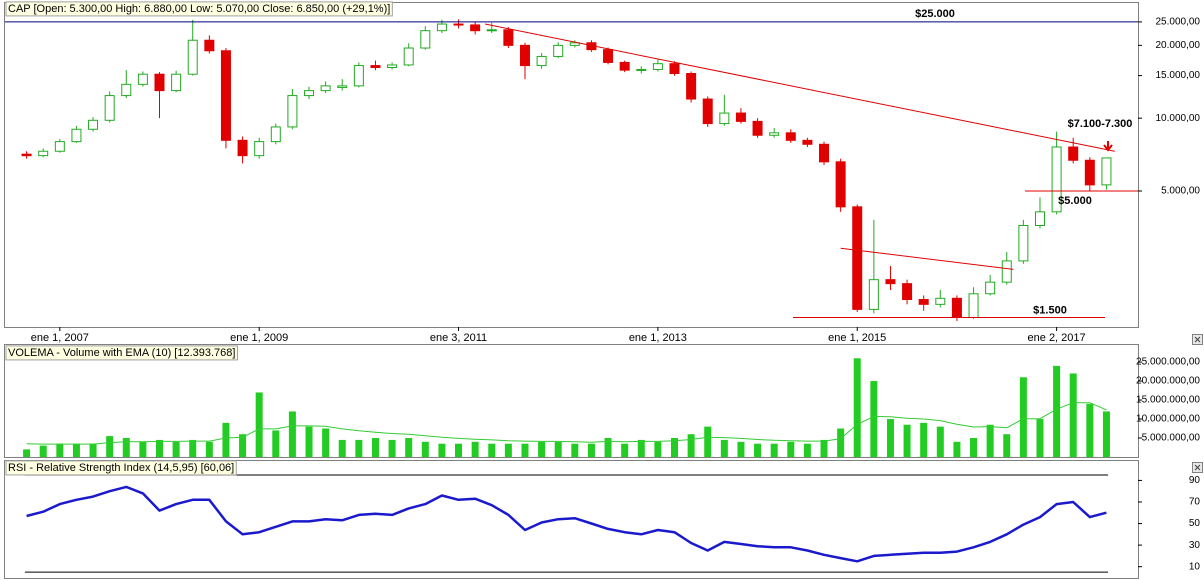  Describe the element at coordinates (1168, 400) in the screenshot. I see `y-tick-label: 15.000.000,00` at that location.